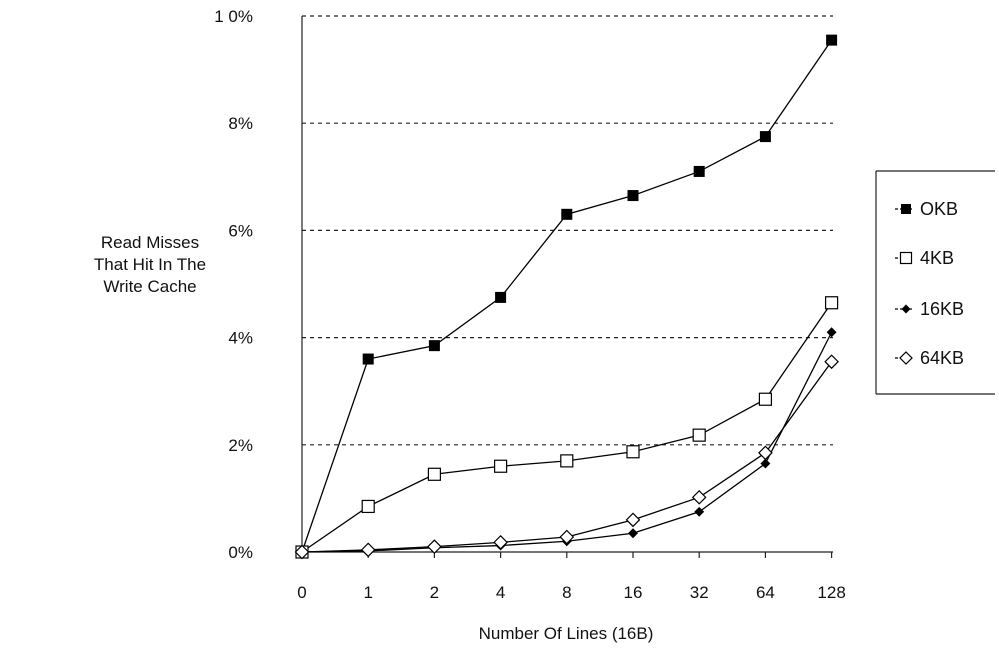 This screenshot has width=999, height=648. I want to click on x-tick-label: 64, so click(765, 592).